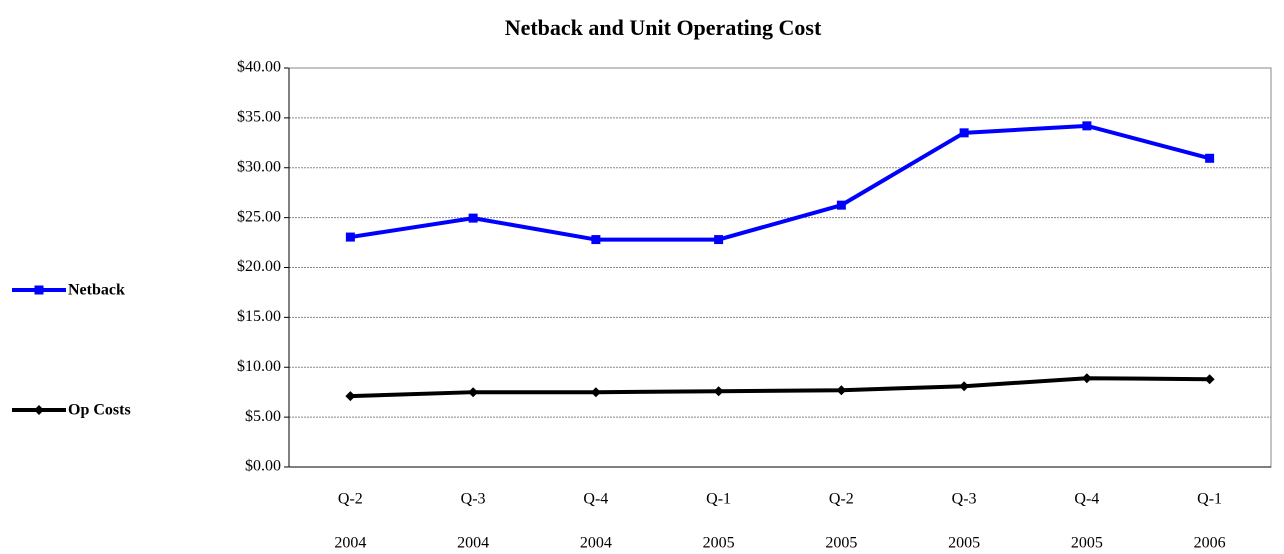 This screenshot has height=554, width=1284. I want to click on y-tick-label: $10.00, so click(259, 366).